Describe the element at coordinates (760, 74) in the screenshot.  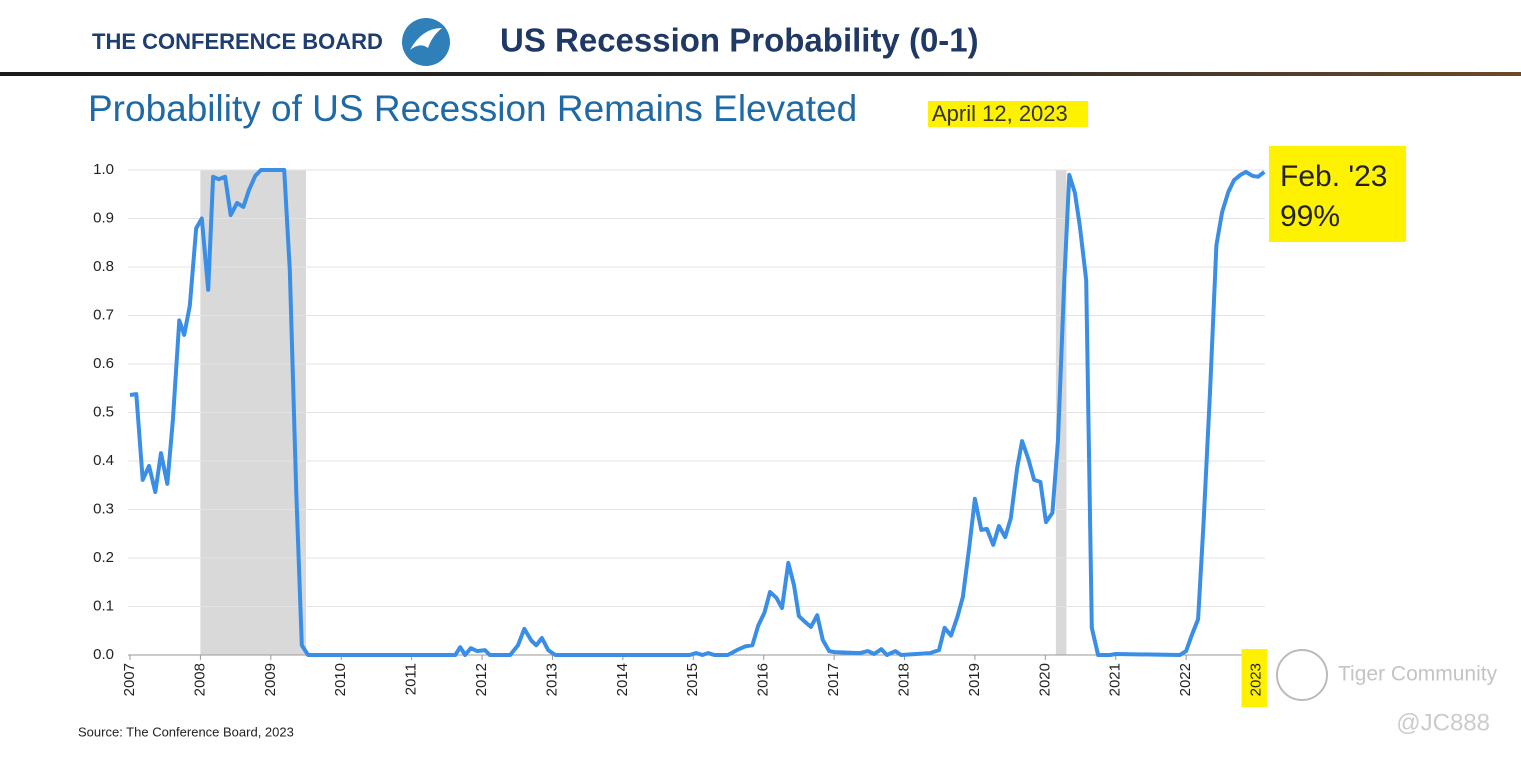
I see `header-rule` at that location.